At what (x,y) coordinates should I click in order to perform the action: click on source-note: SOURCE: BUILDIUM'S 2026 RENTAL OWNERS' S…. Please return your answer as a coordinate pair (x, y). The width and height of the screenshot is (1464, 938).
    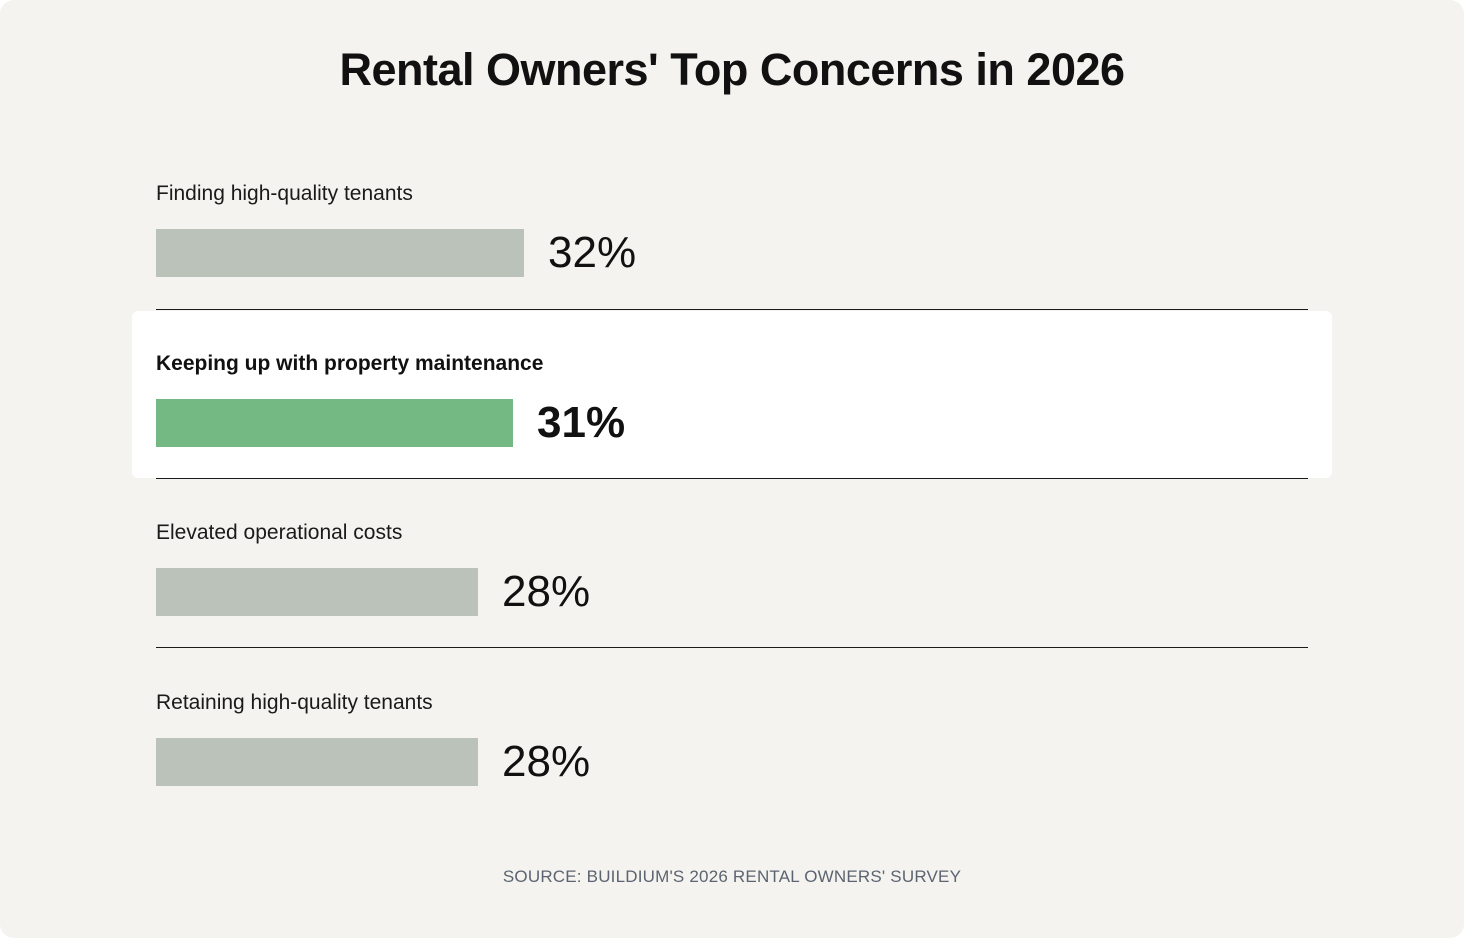
    Looking at the image, I should click on (732, 876).